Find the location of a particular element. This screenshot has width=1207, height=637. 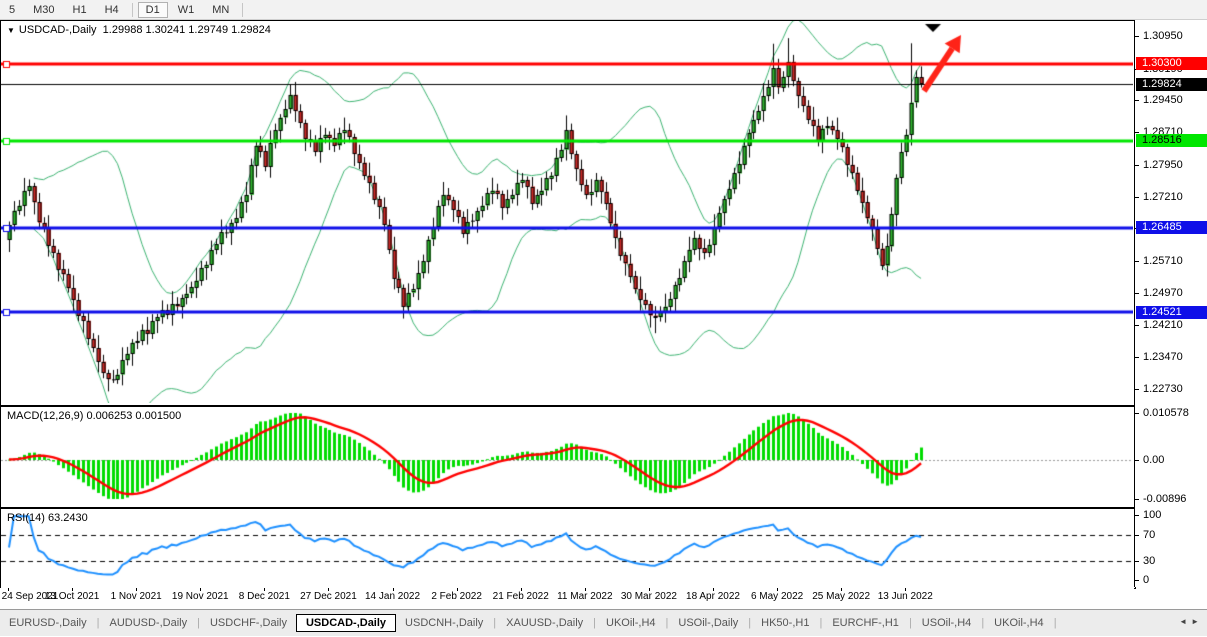

chart-ohlc-values: 1.29988 1.30241 1.29749 1.29824 is located at coordinates (186, 30).